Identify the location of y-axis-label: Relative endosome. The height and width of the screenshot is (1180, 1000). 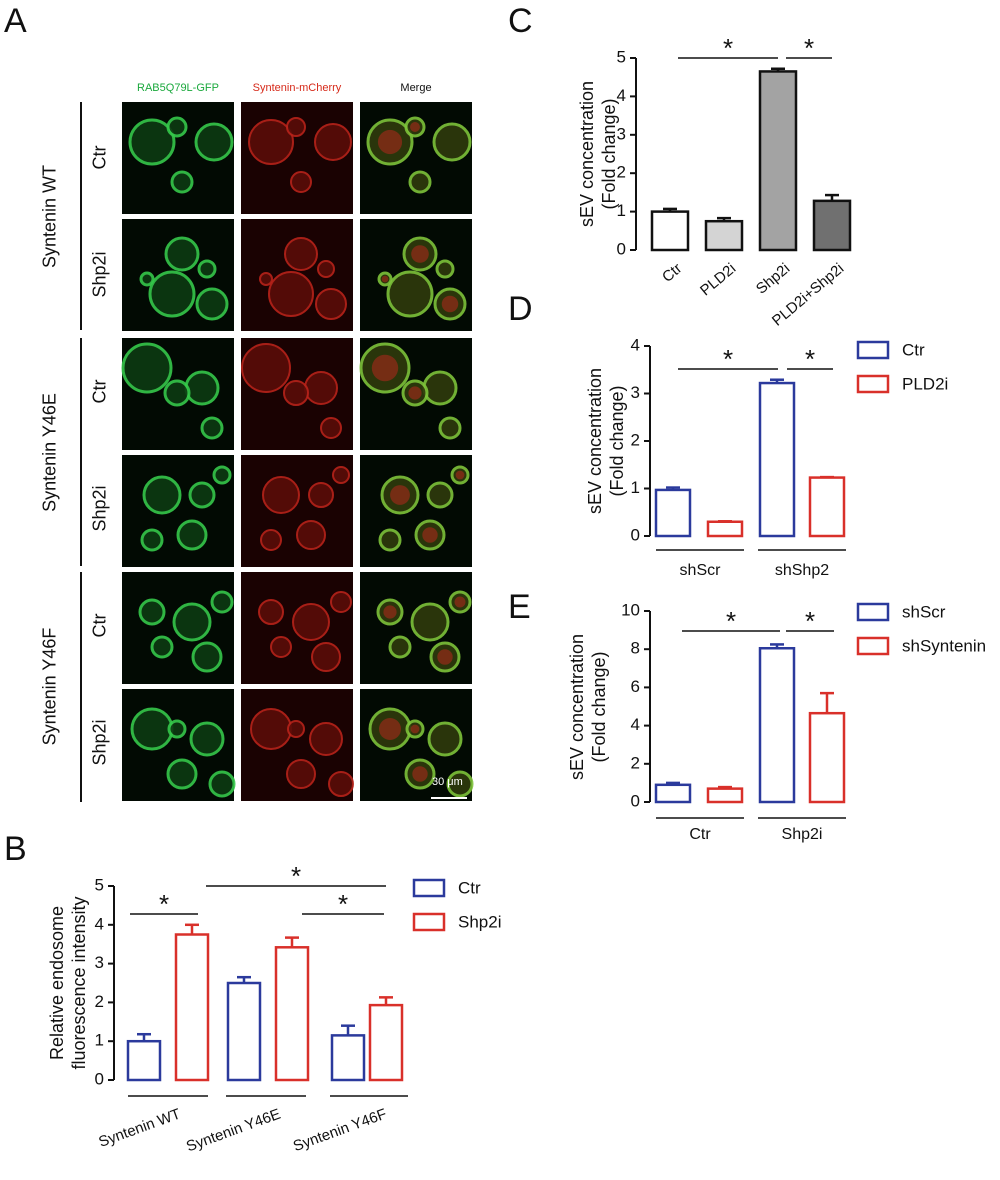
(57, 983).